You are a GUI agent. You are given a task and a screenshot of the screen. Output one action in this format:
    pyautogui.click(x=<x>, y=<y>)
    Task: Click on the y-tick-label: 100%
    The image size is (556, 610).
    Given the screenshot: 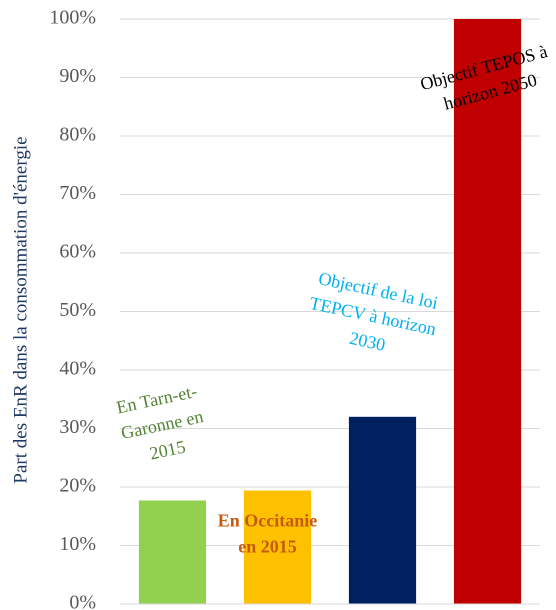 What is the action you would take?
    pyautogui.click(x=72, y=18)
    